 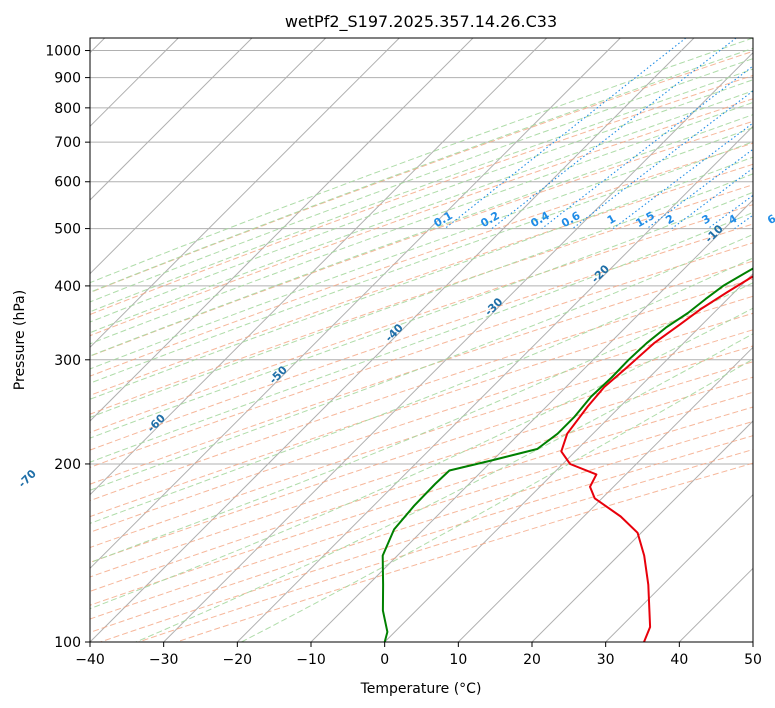 I want to click on y-axis-label: Pressure (hPa), so click(x=20, y=340).